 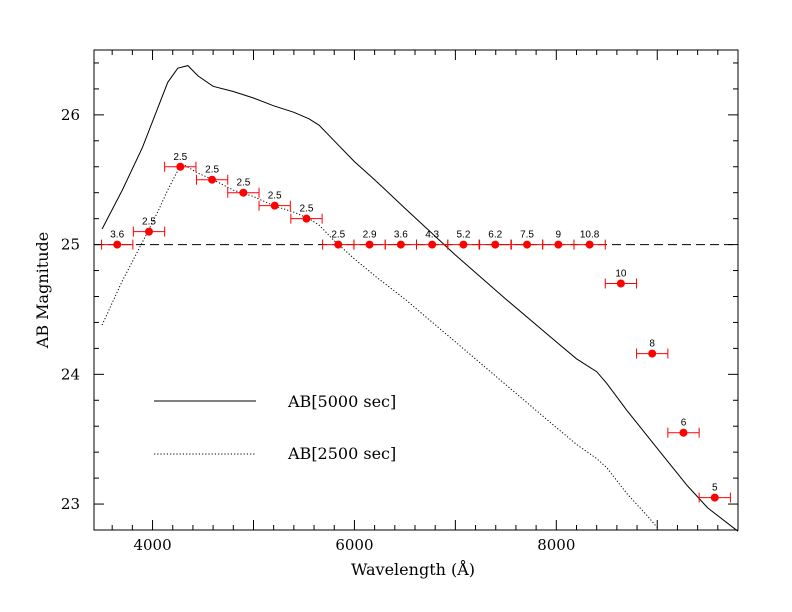 I want to click on data-point-8: 2.9, so click(x=369, y=240).